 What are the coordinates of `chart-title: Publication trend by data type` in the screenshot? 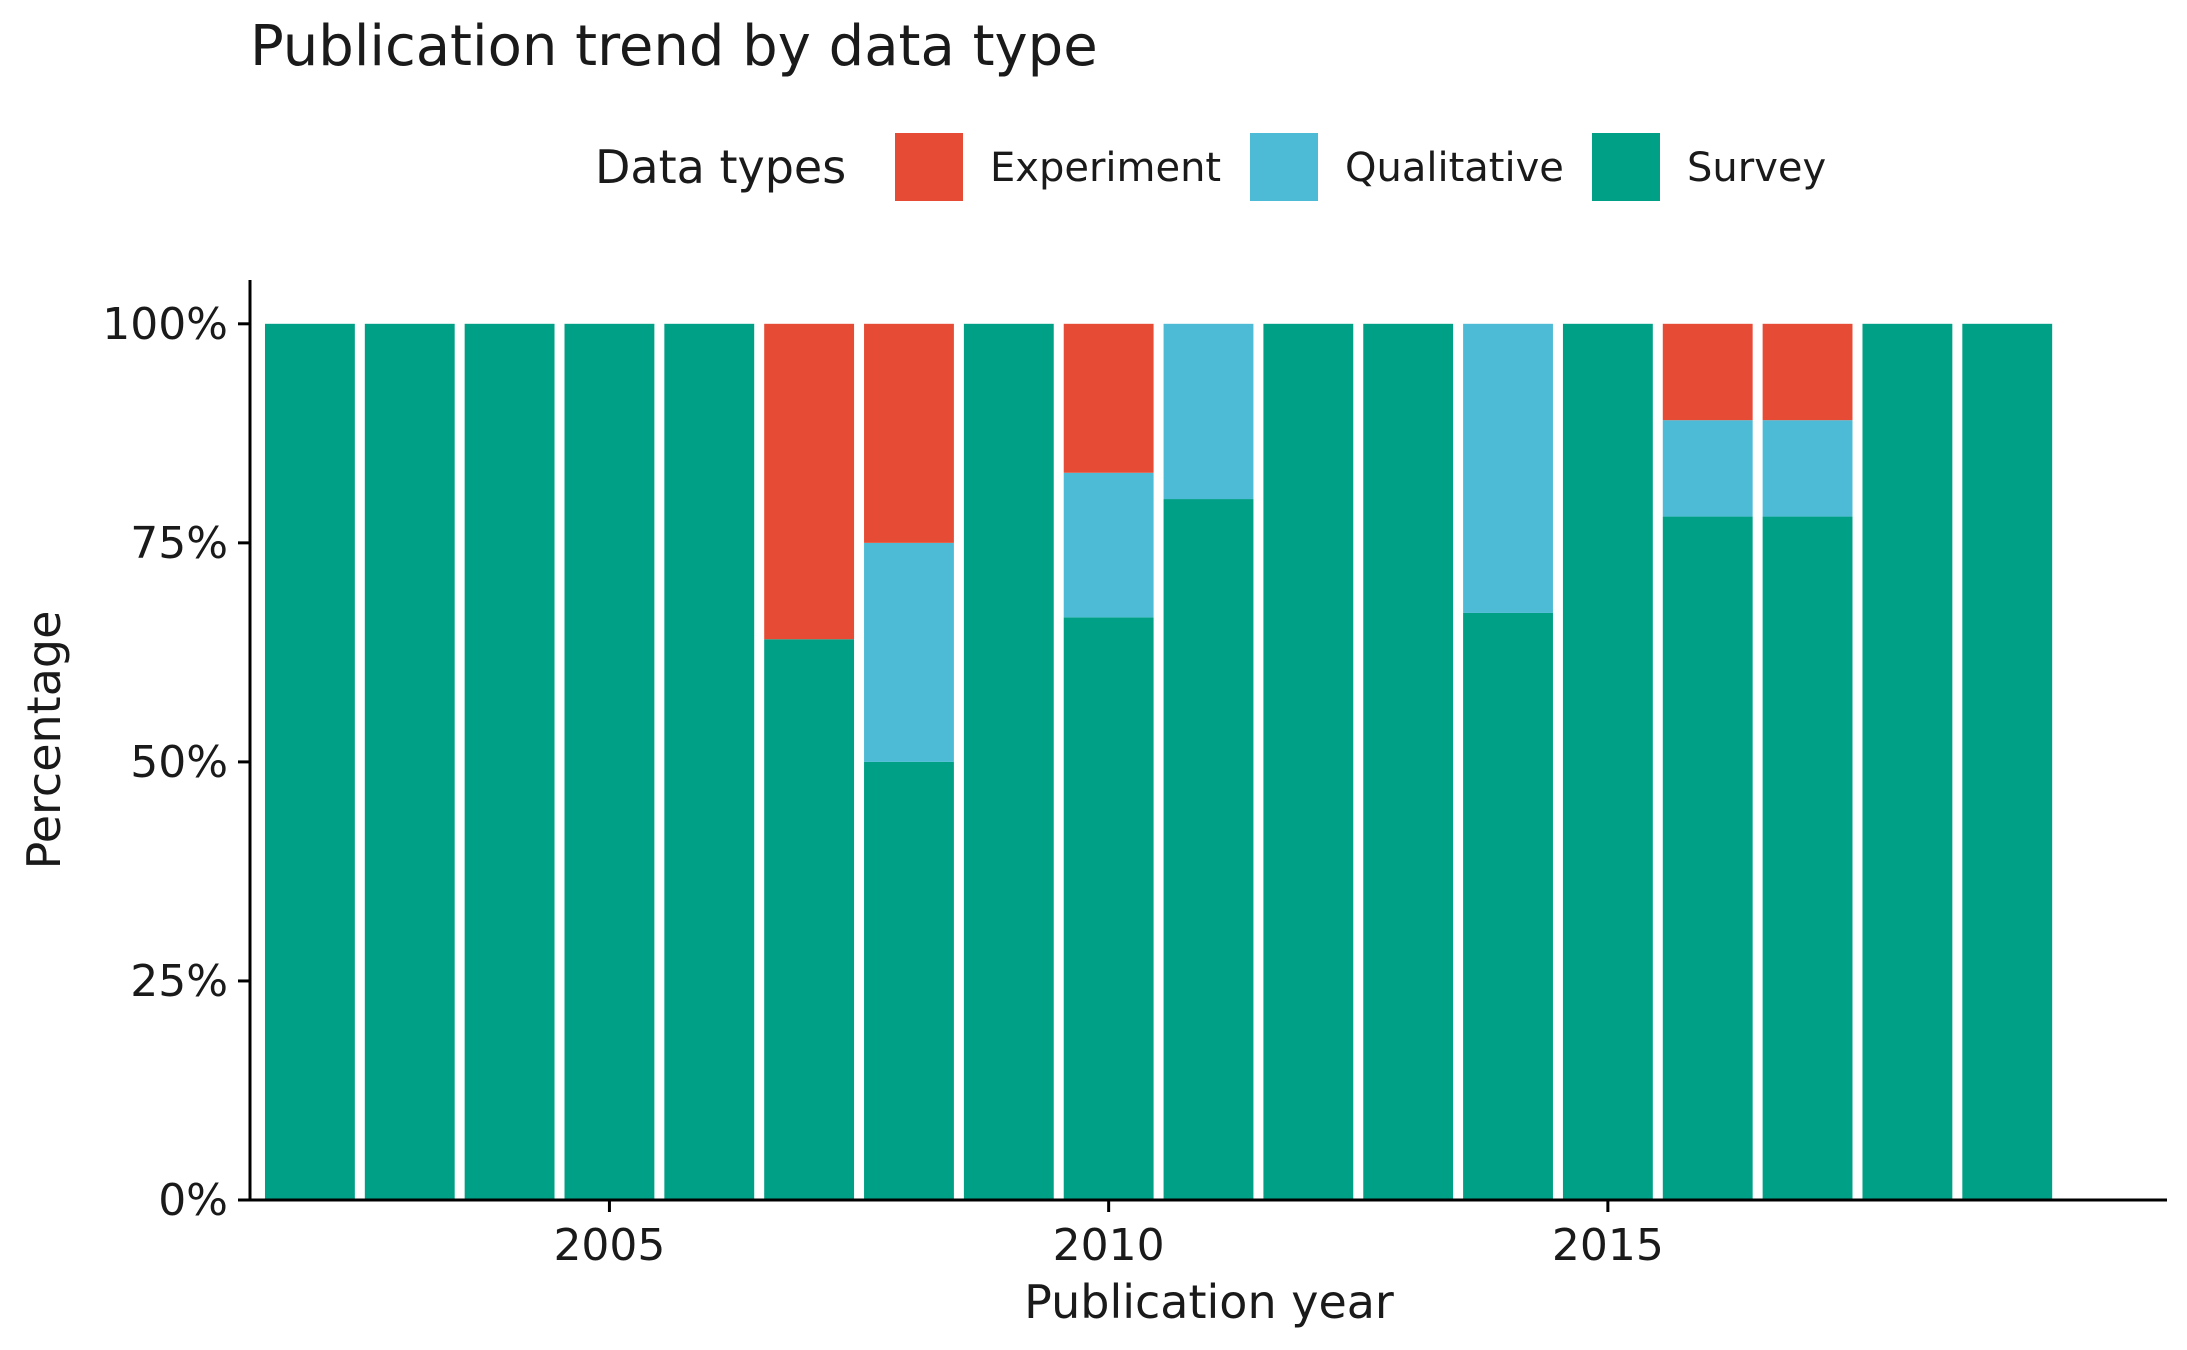 It's located at (674, 46).